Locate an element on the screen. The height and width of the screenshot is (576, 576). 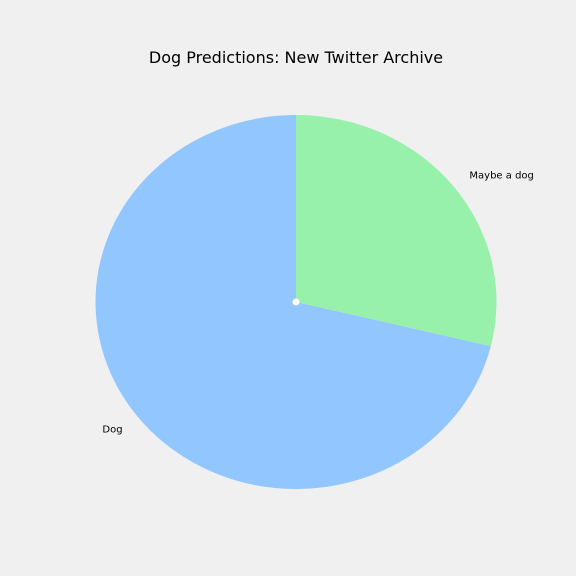
pie-center-dot is located at coordinates (296, 302).